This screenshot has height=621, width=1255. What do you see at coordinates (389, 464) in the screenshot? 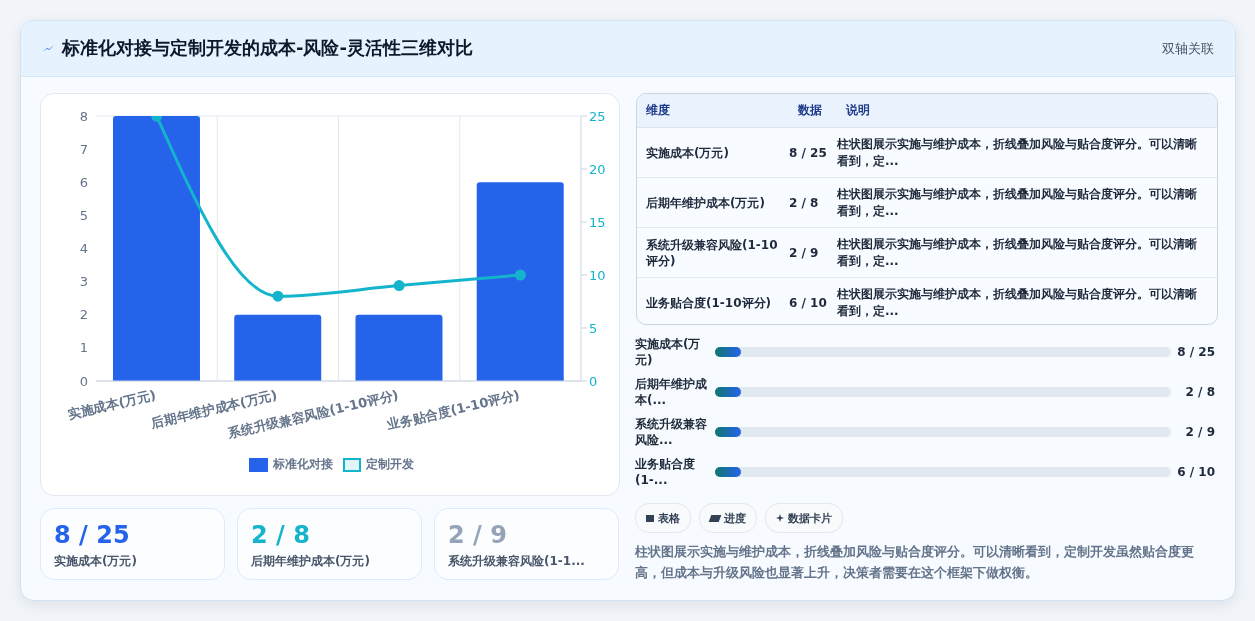
I see `legend-label: 定制开发` at bounding box center [389, 464].